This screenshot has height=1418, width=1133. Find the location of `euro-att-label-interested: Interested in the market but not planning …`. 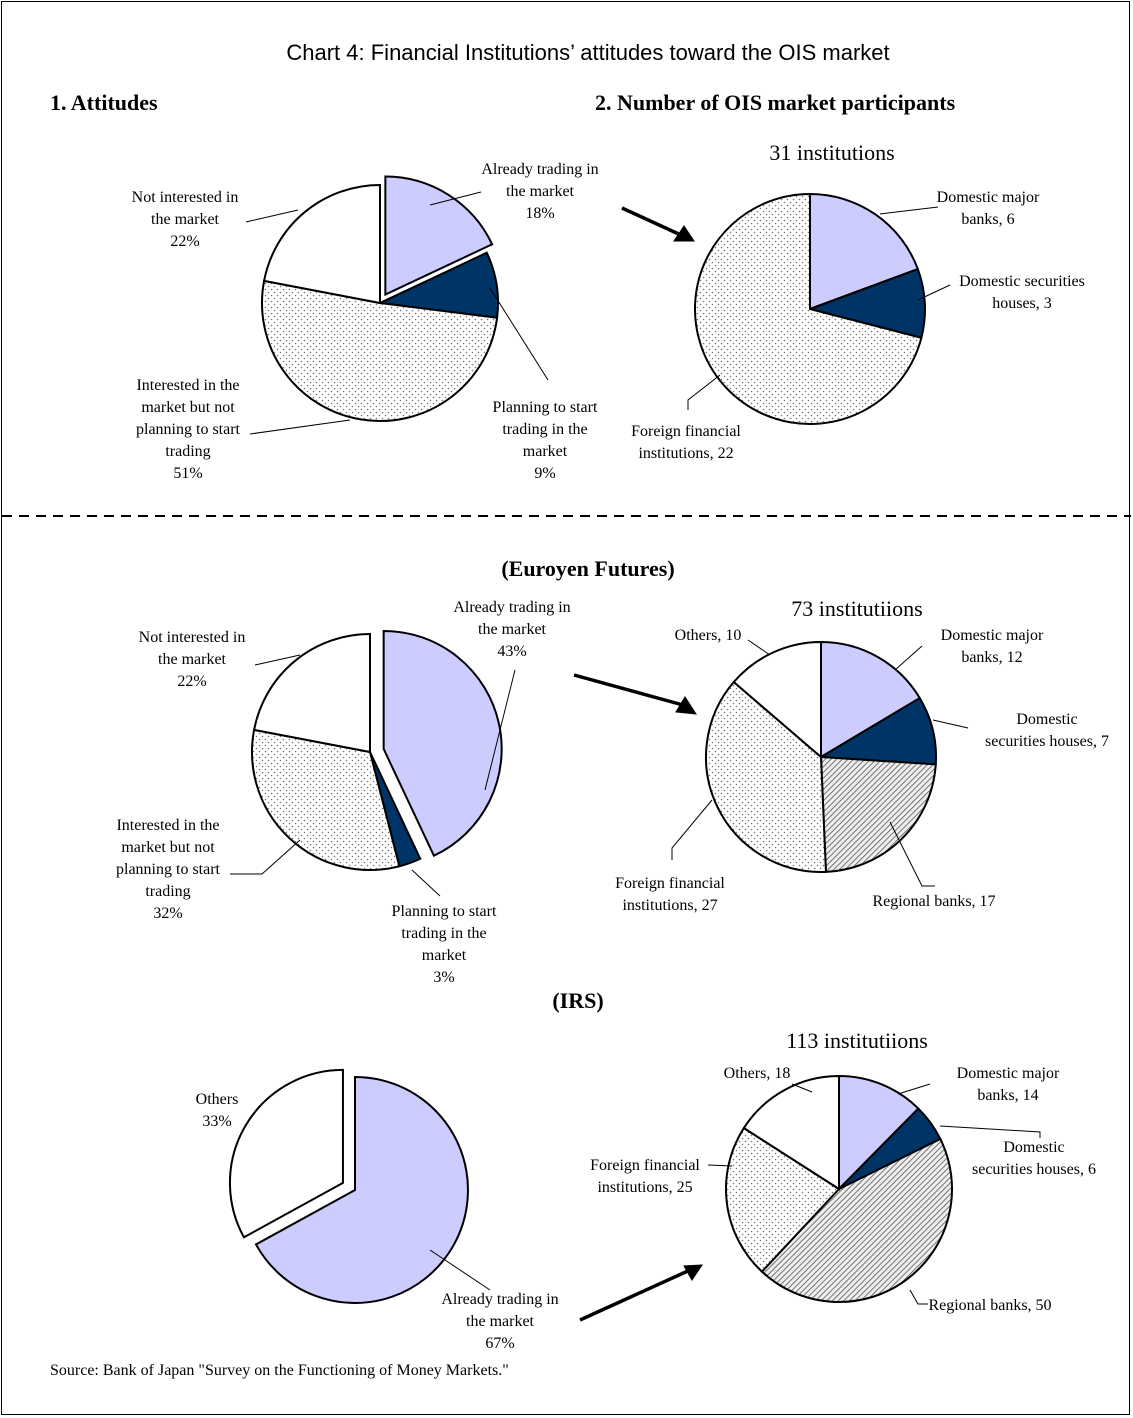

euro-att-label-interested: Interested in the market but not planning … is located at coordinates (168, 869).